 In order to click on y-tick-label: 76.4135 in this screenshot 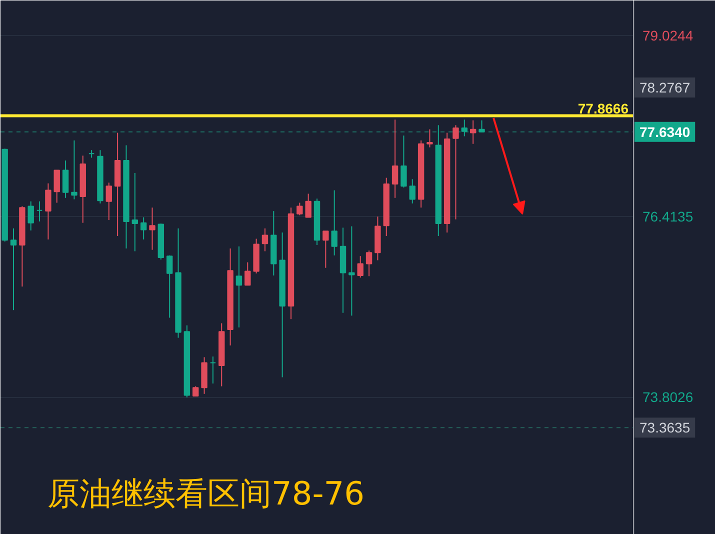, I will do `click(668, 216)`.